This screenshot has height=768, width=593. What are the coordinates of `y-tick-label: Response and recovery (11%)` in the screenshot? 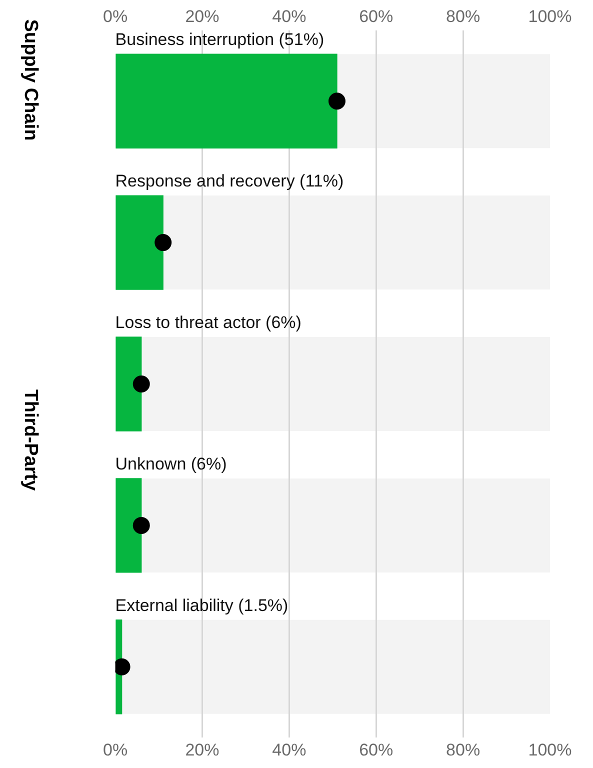 It's located at (229, 181).